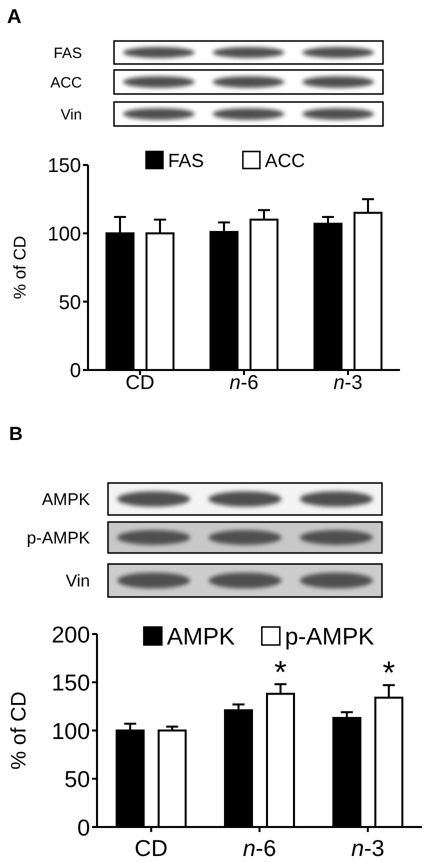  Describe the element at coordinates (285, 161) in the screenshot. I see `legend-label: ACC` at that location.